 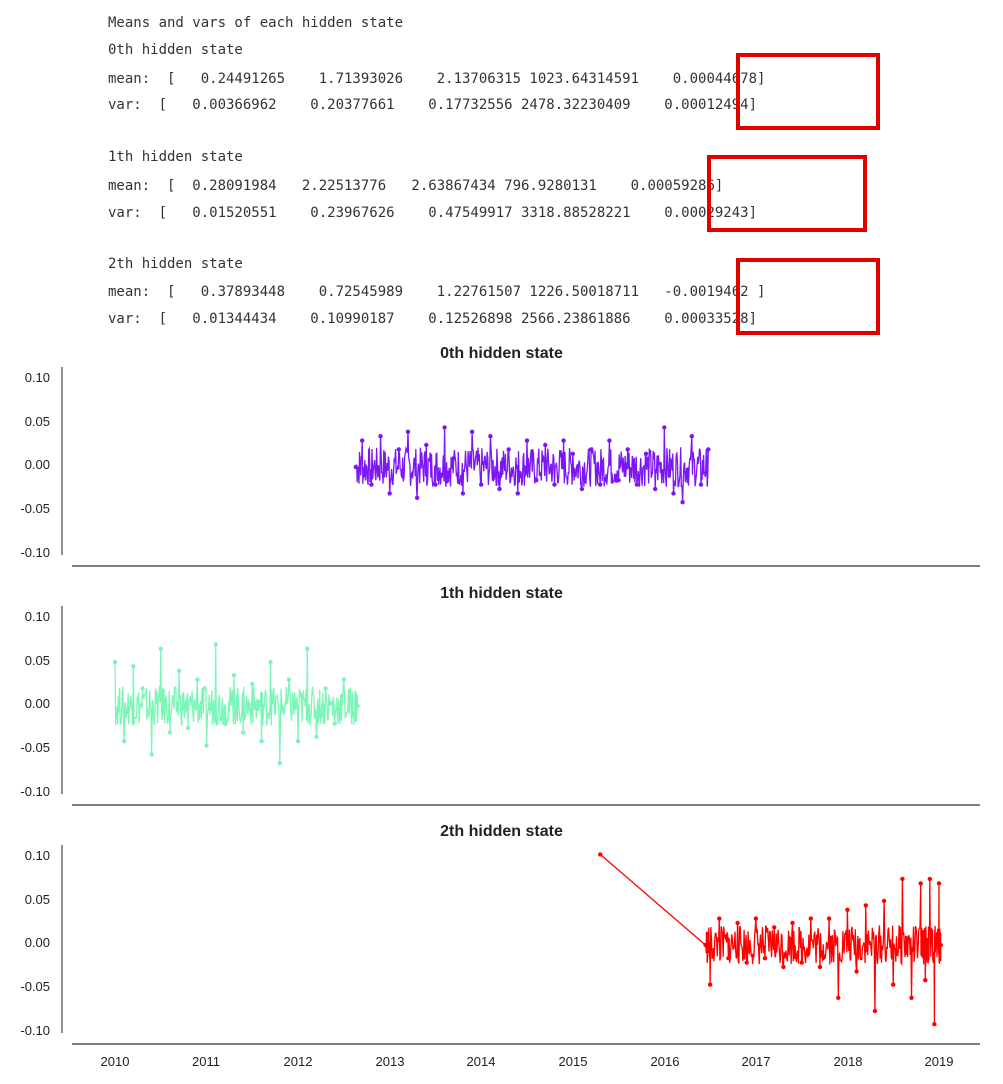 What do you see at coordinates (808, 296) in the screenshot?
I see `highlight-box-state2` at bounding box center [808, 296].